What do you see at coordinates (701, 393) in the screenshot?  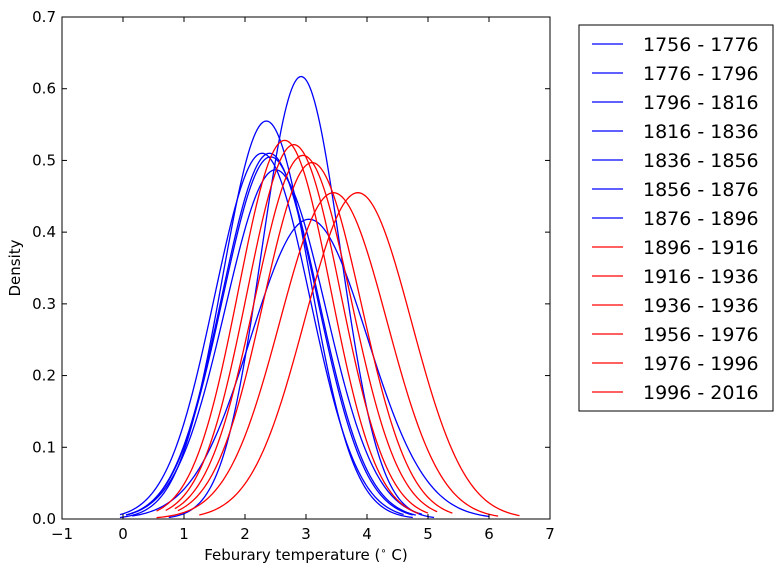 I see `legend-label: 1996 - 2016` at bounding box center [701, 393].